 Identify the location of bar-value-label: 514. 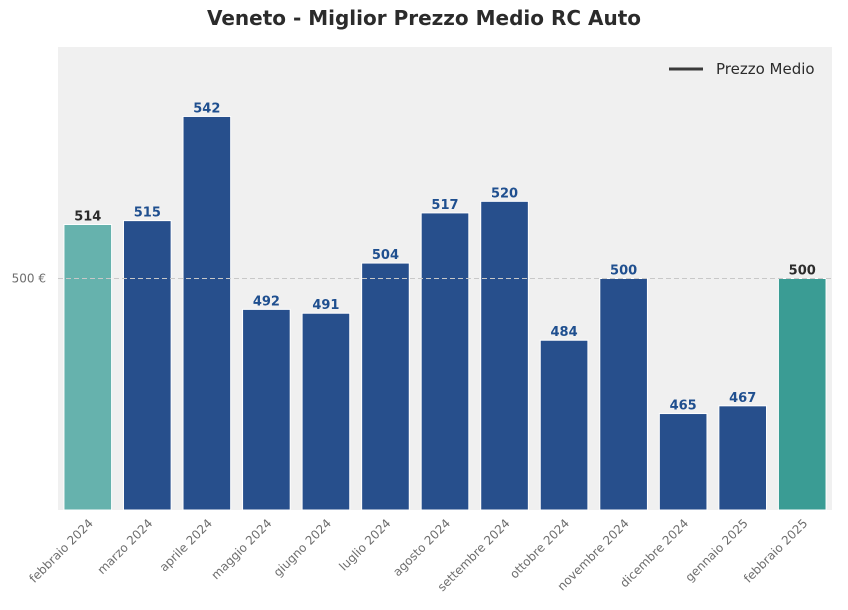
(87, 216).